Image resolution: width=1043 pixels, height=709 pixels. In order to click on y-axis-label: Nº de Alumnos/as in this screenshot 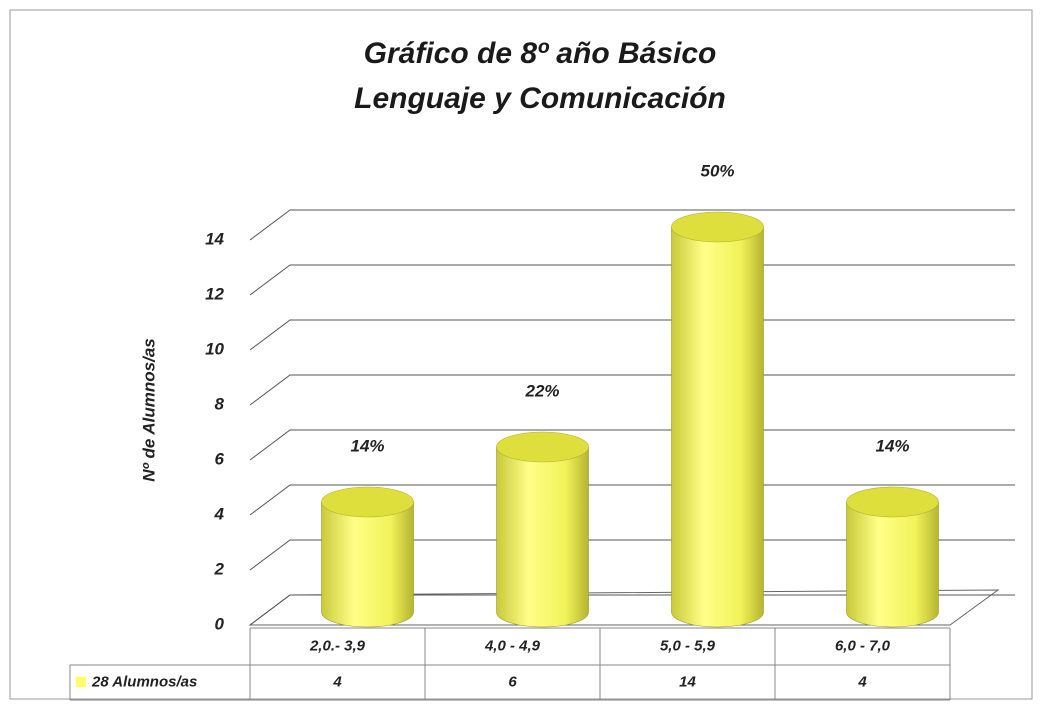, I will do `click(148, 410)`.